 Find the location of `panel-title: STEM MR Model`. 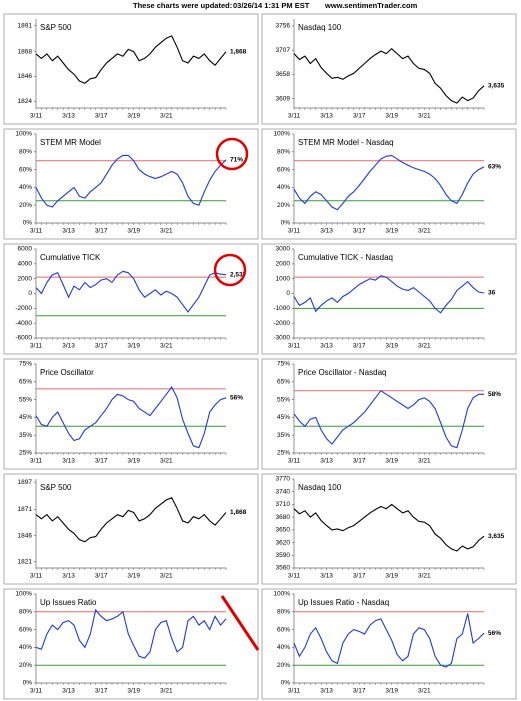

panel-title: STEM MR Model is located at coordinates (70, 142).